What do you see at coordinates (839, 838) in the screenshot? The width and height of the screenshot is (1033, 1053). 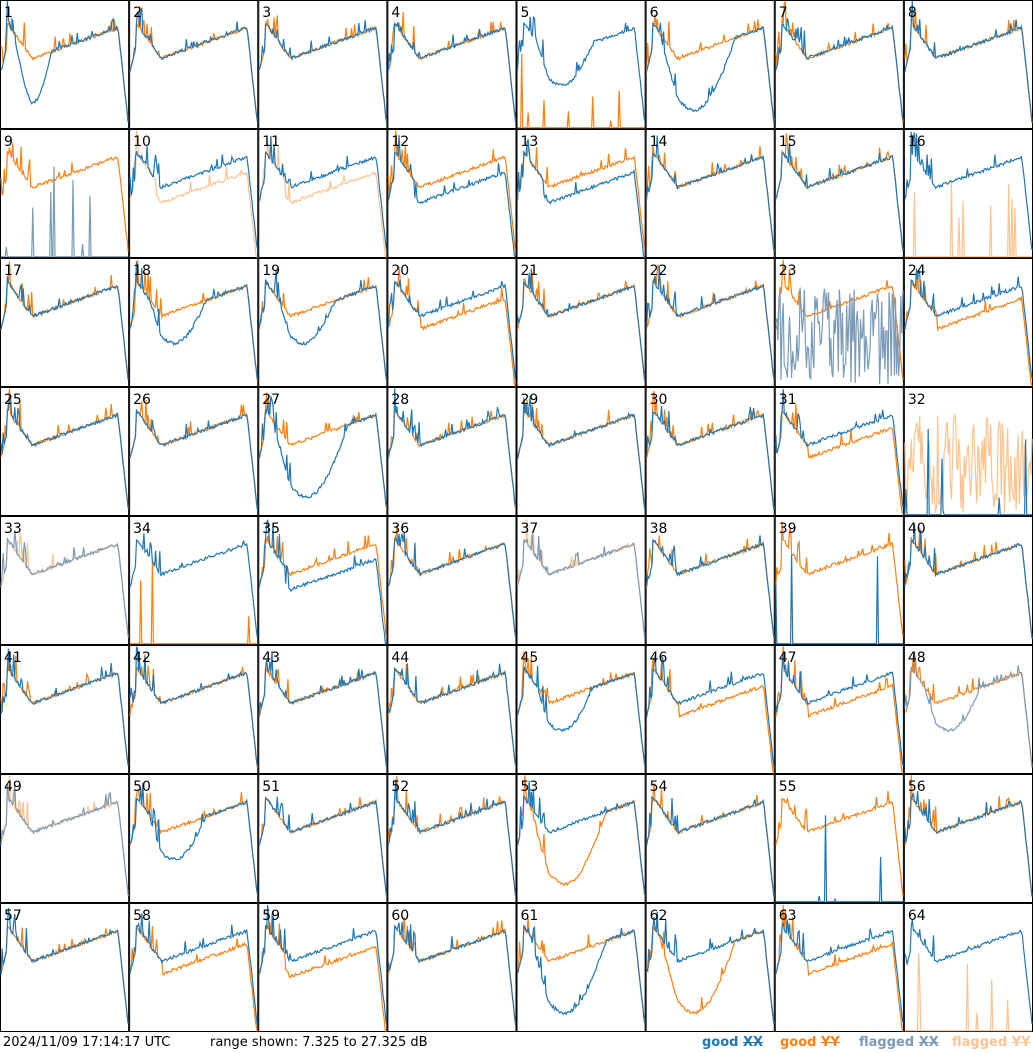 I see `tile-55: 55` at bounding box center [839, 838].